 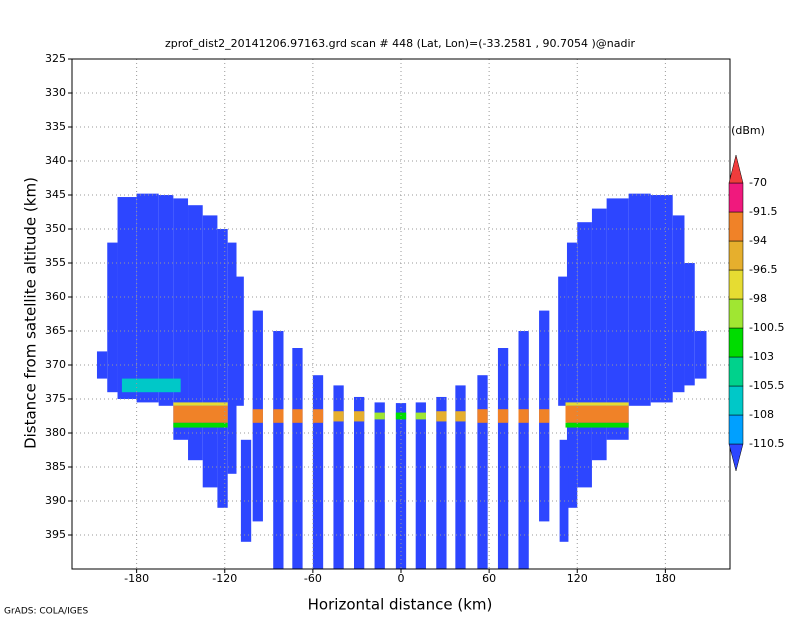 I want to click on x-tick-label: -120, so click(x=224, y=578).